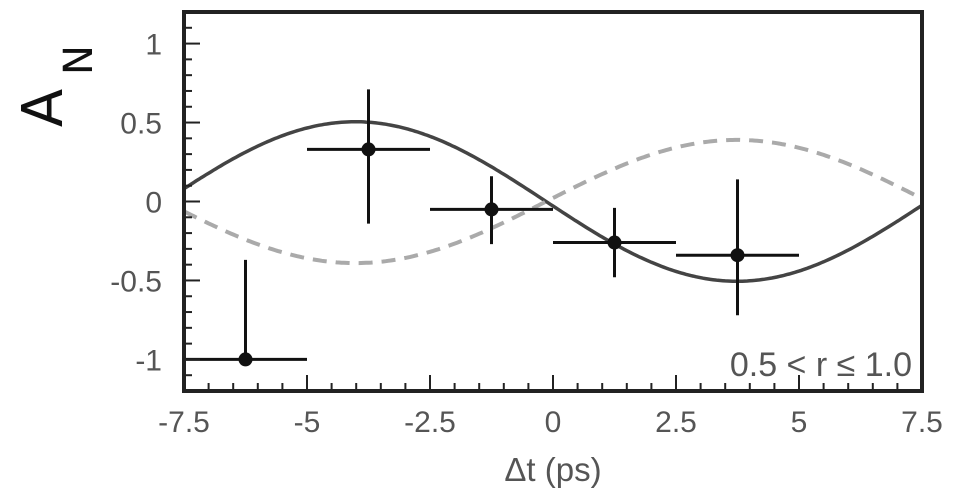 Image resolution: width=956 pixels, height=490 pixels. Describe the element at coordinates (153, 203) in the screenshot. I see `y-tick-label: 0` at that location.